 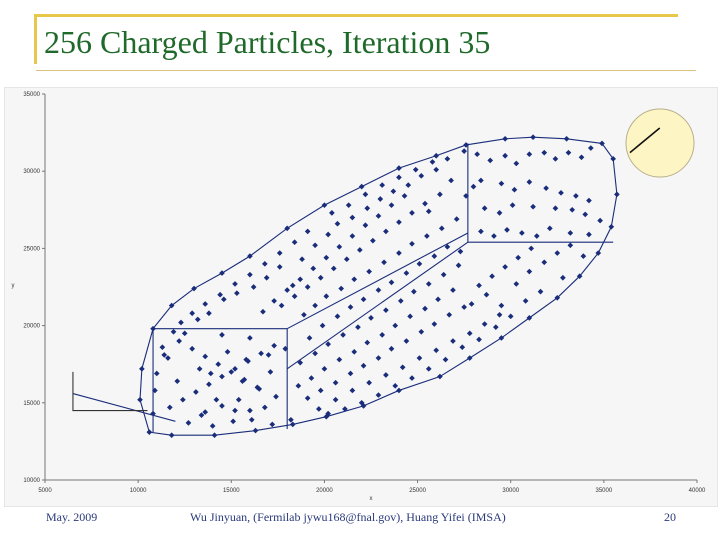 What do you see at coordinates (697, 491) in the screenshot?
I see `x-tick-label: 40000` at bounding box center [697, 491].